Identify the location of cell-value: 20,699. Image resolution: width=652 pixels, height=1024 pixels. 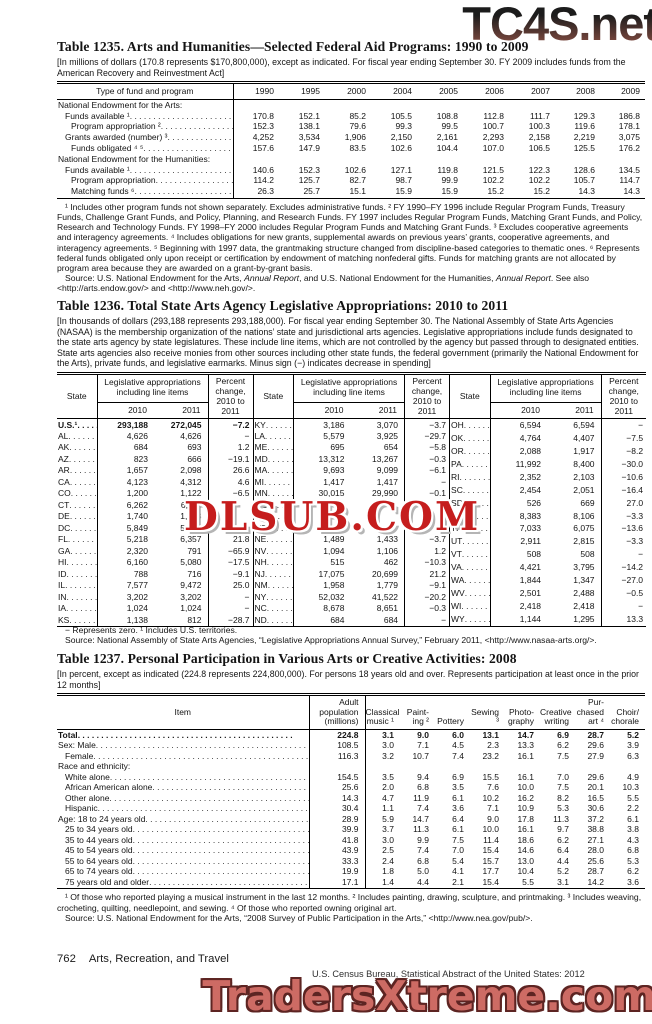
(378, 574).